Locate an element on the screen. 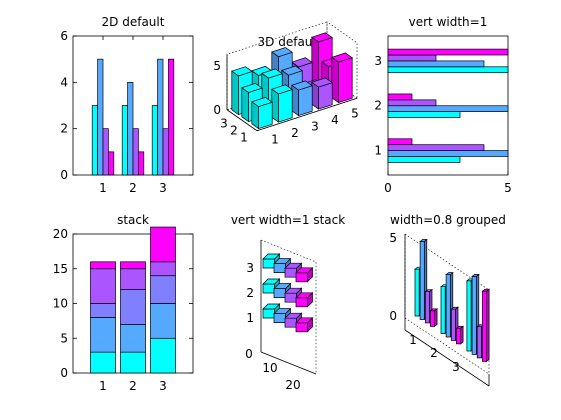  p6-category-tick-label: 2 is located at coordinates (434, 353).